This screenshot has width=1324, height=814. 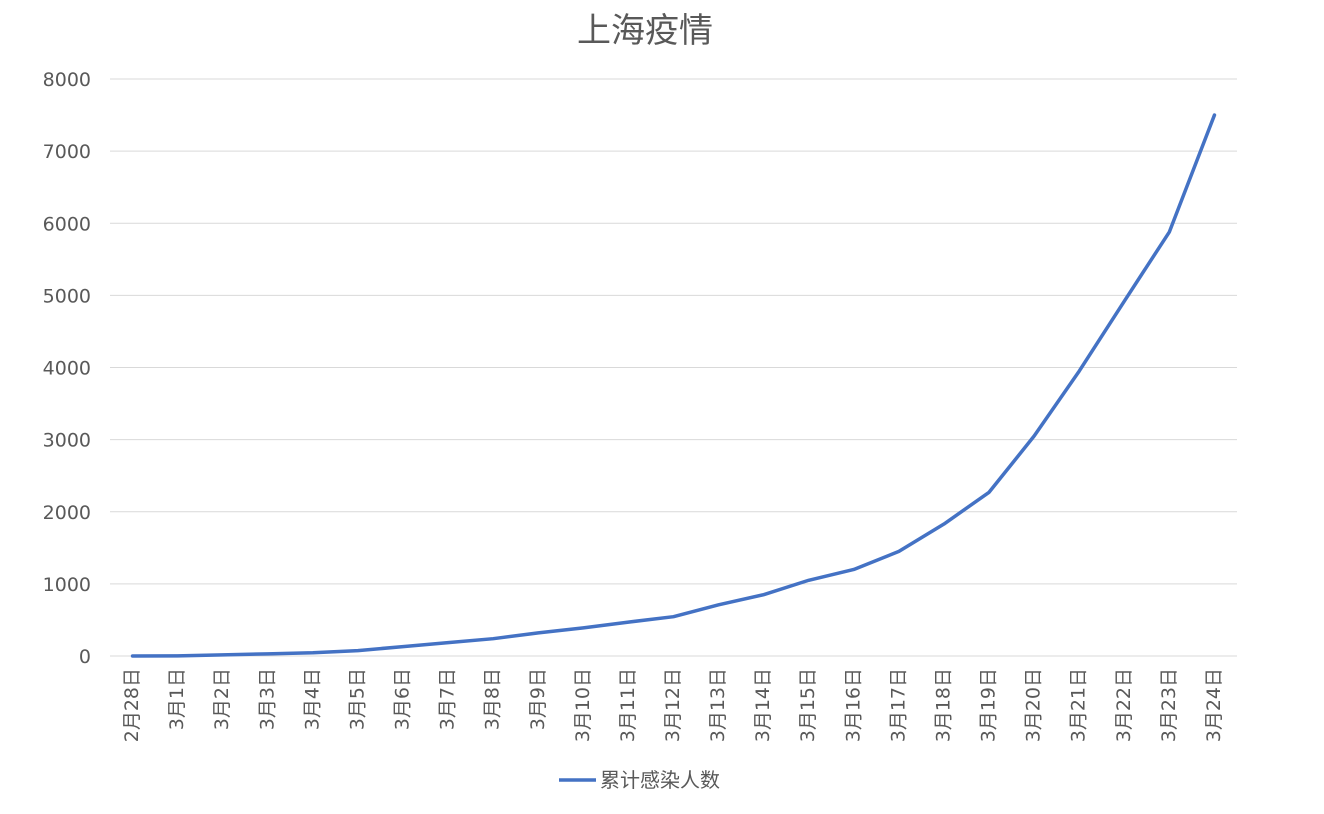 I want to click on y-tick-label: 6000, so click(x=67, y=224).